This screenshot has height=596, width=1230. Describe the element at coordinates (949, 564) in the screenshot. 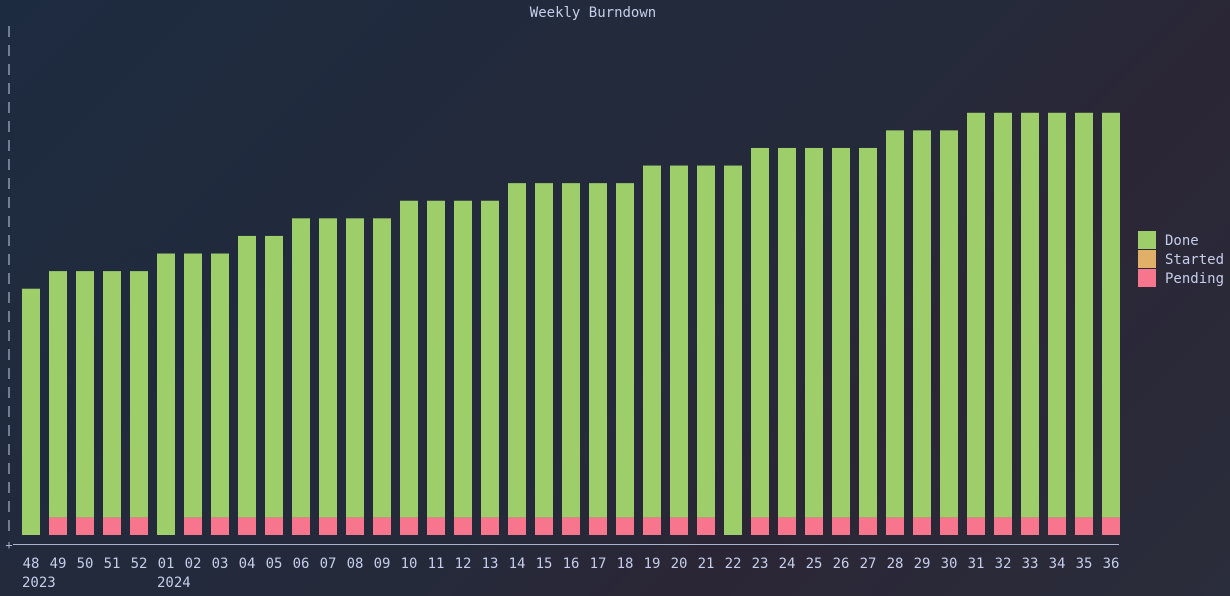

I see `x-tick-label: 30` at that location.